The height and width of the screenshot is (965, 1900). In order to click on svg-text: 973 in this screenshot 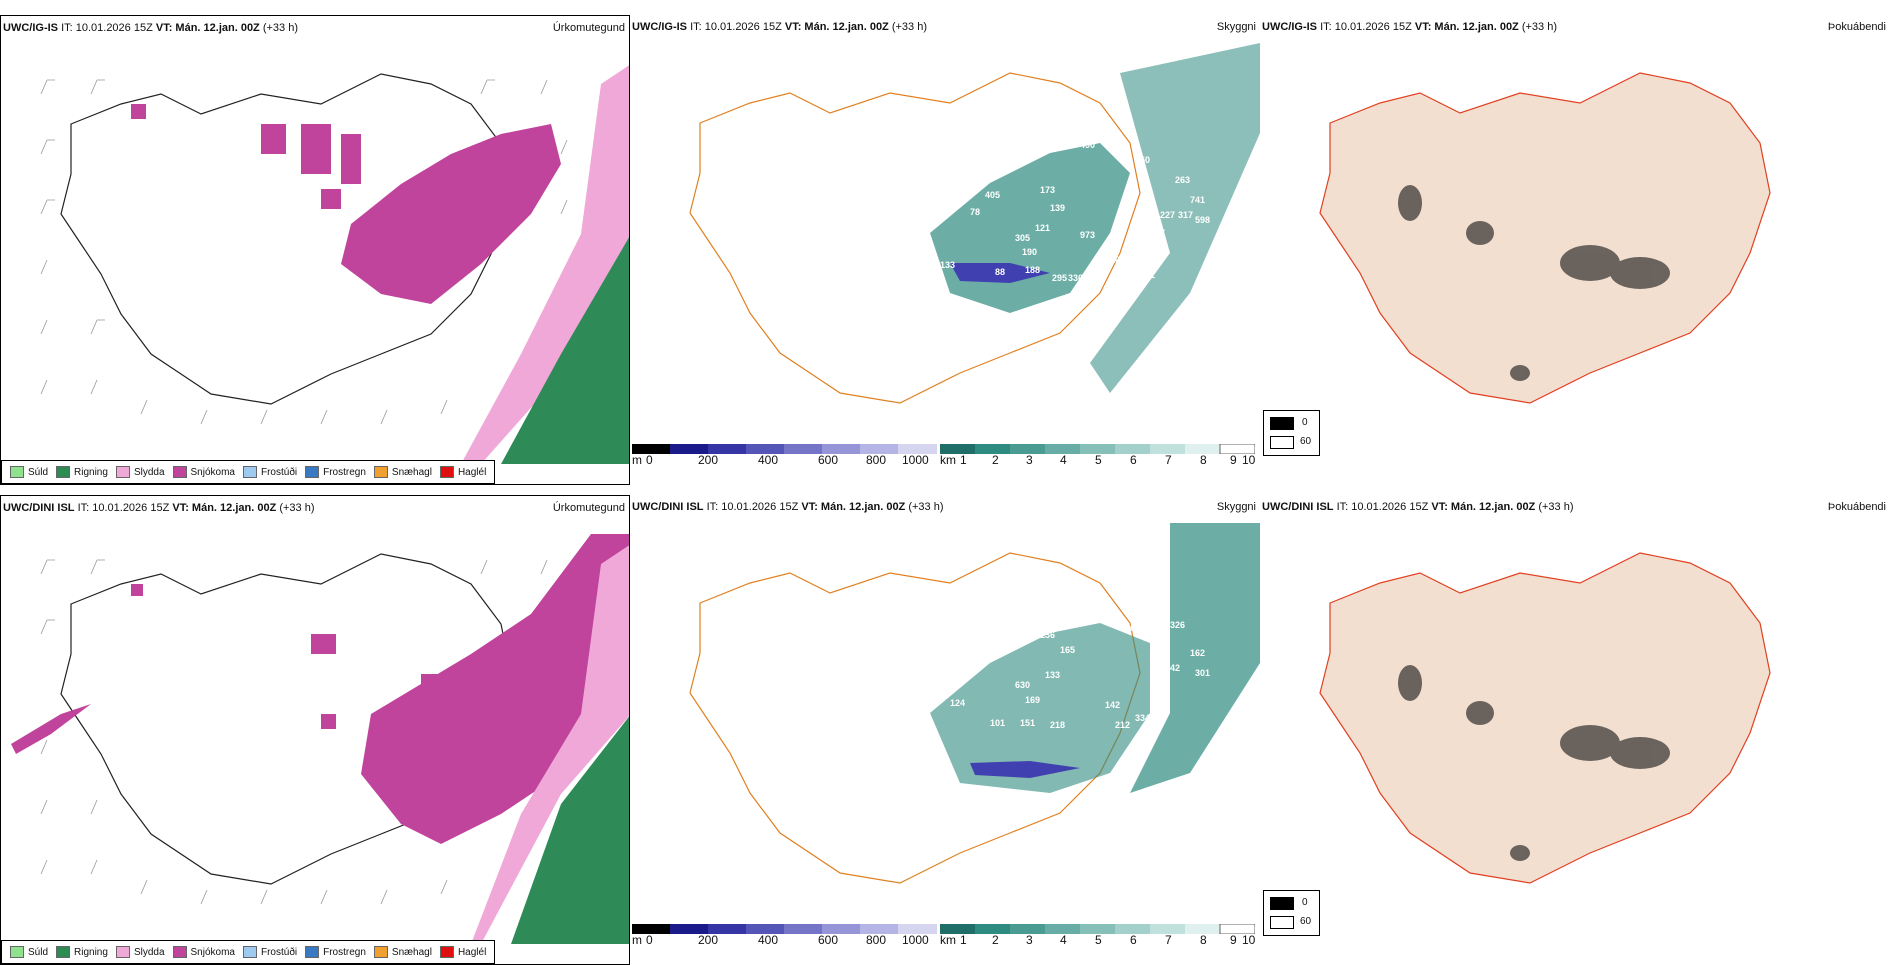, I will do `click(1087, 235)`.